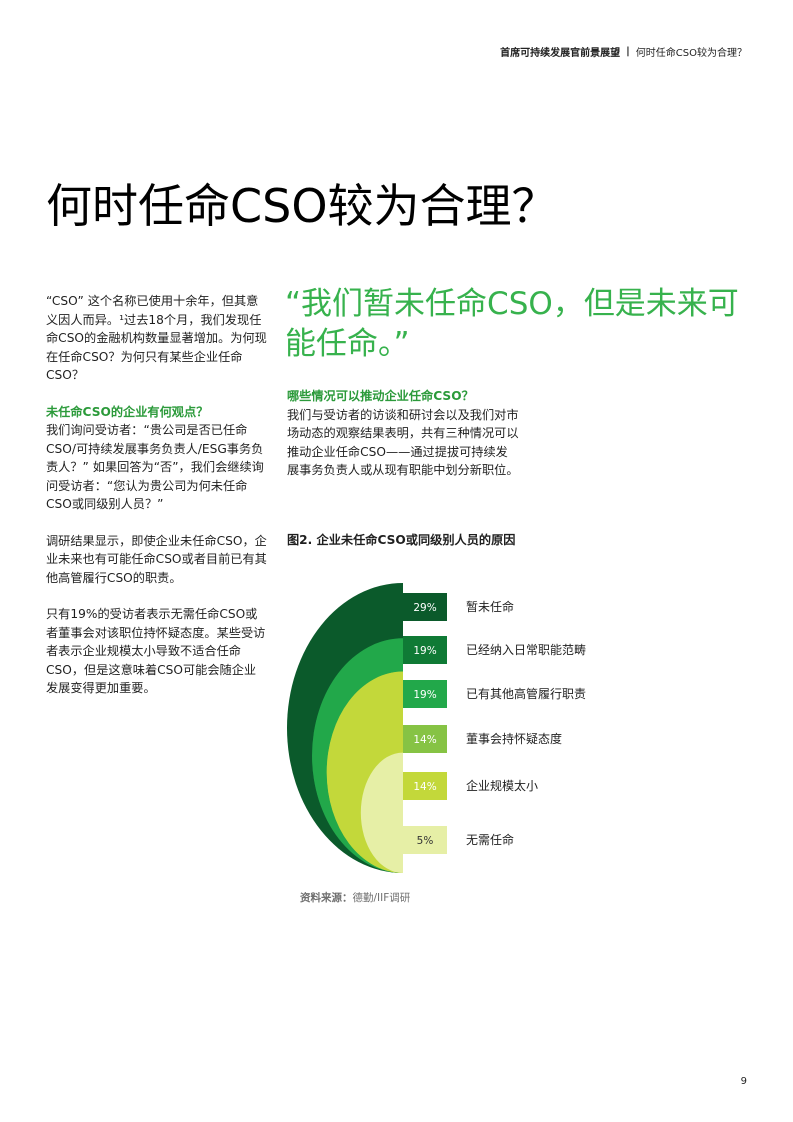  What do you see at coordinates (526, 650) in the screenshot?
I see `category-label-2: 已经纳入日常职能范畴` at bounding box center [526, 650].